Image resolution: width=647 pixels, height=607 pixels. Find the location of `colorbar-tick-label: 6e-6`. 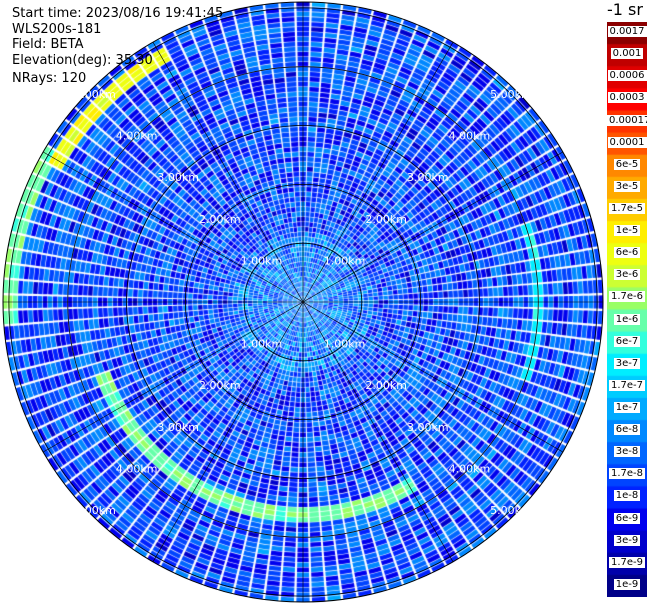

colorbar-tick-label: 6e-6 is located at coordinates (627, 253).